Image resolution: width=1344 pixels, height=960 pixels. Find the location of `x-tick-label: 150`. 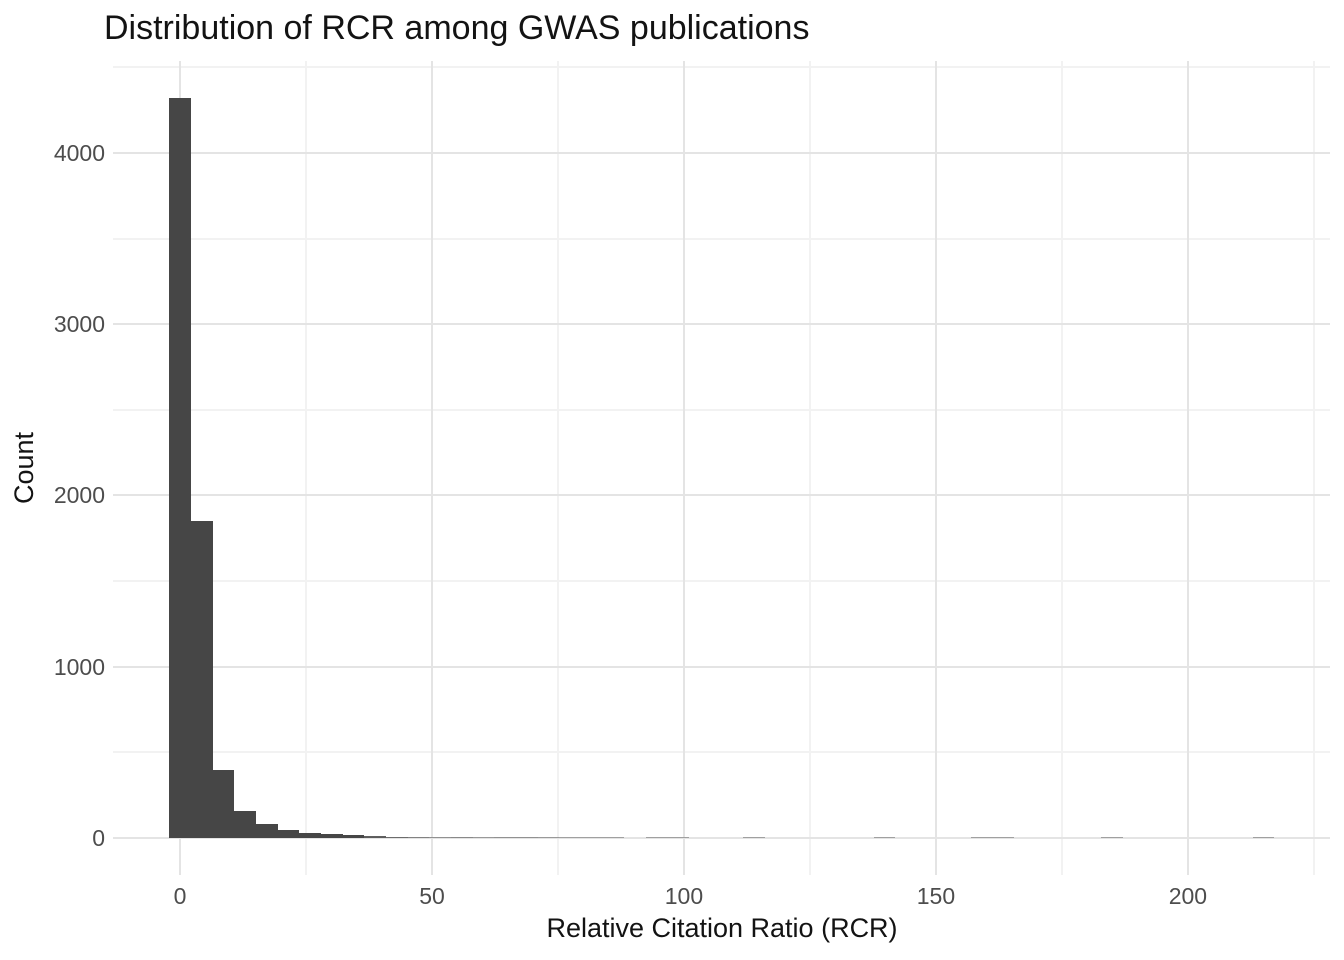

x-tick-label: 150 is located at coordinates (936, 896).